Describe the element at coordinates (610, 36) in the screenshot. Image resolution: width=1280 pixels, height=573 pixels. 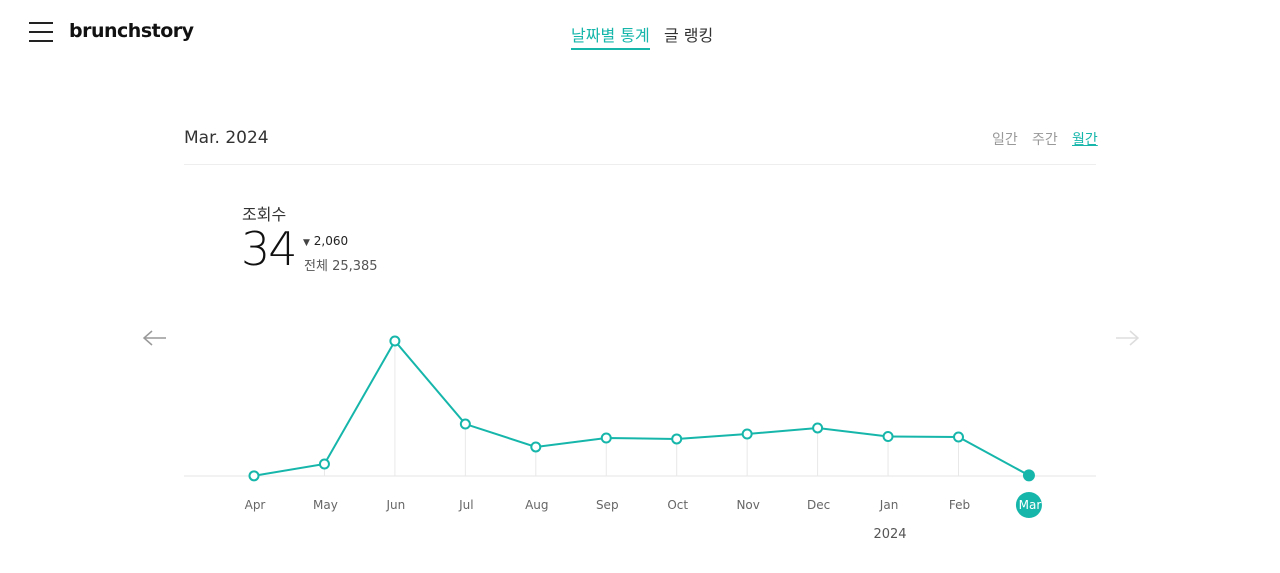
I see `nav-tab-active: 날짜별 통계` at that location.